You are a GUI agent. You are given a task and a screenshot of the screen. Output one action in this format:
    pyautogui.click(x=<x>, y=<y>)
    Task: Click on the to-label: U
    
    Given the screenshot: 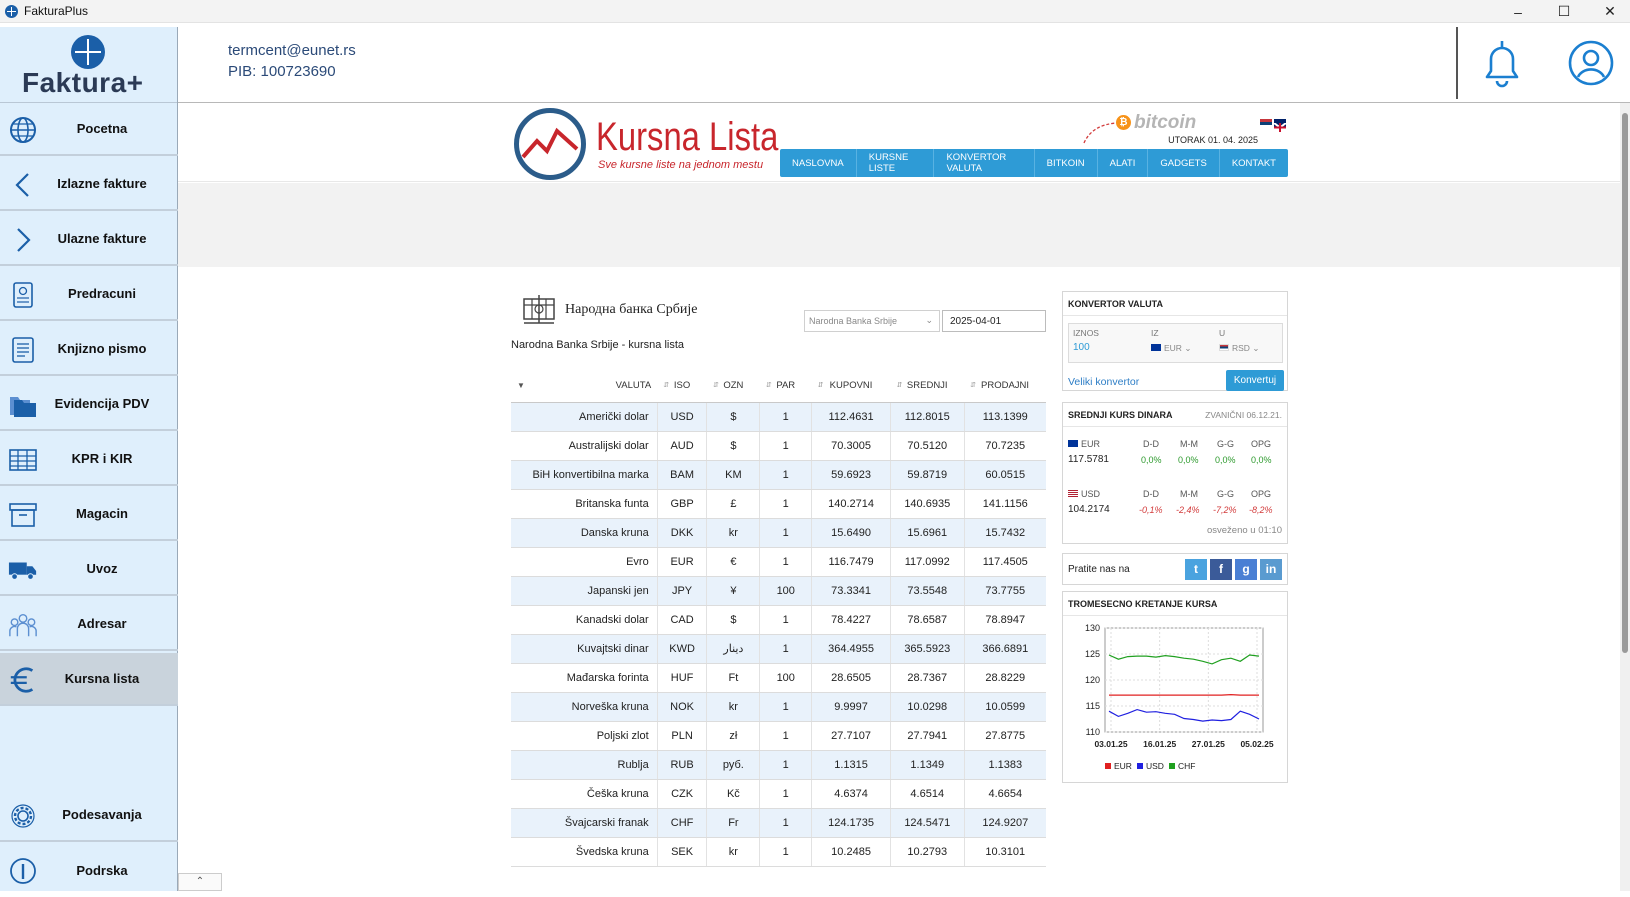 What is the action you would take?
    pyautogui.click(x=1222, y=333)
    